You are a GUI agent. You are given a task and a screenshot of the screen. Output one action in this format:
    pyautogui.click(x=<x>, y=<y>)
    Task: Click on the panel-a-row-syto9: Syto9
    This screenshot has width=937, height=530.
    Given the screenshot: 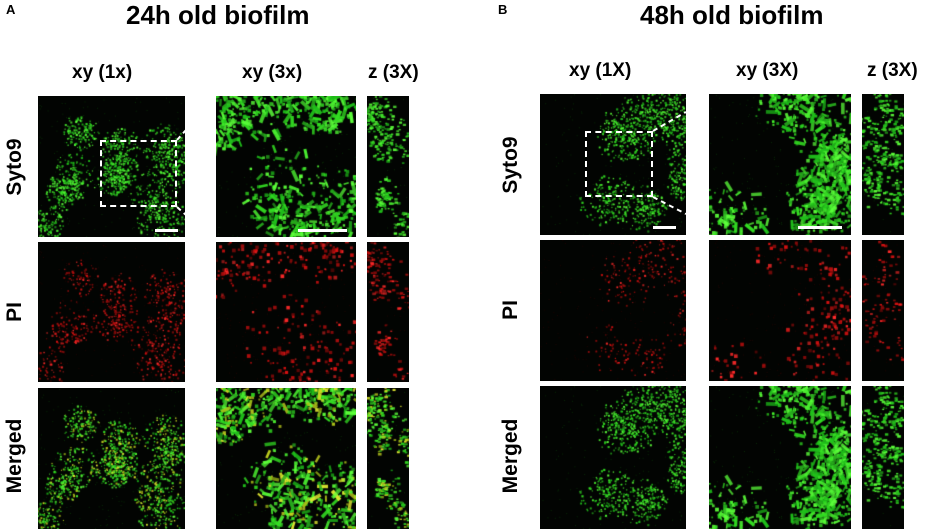 What is the action you would take?
    pyautogui.click(x=14, y=167)
    